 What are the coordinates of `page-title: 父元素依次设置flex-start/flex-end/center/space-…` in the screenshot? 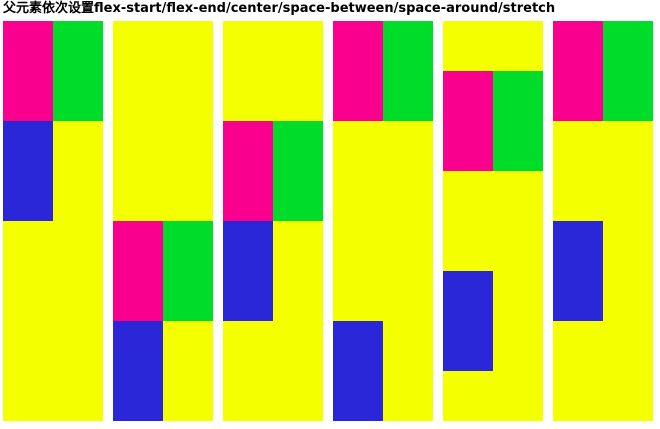 It's located at (279, 8).